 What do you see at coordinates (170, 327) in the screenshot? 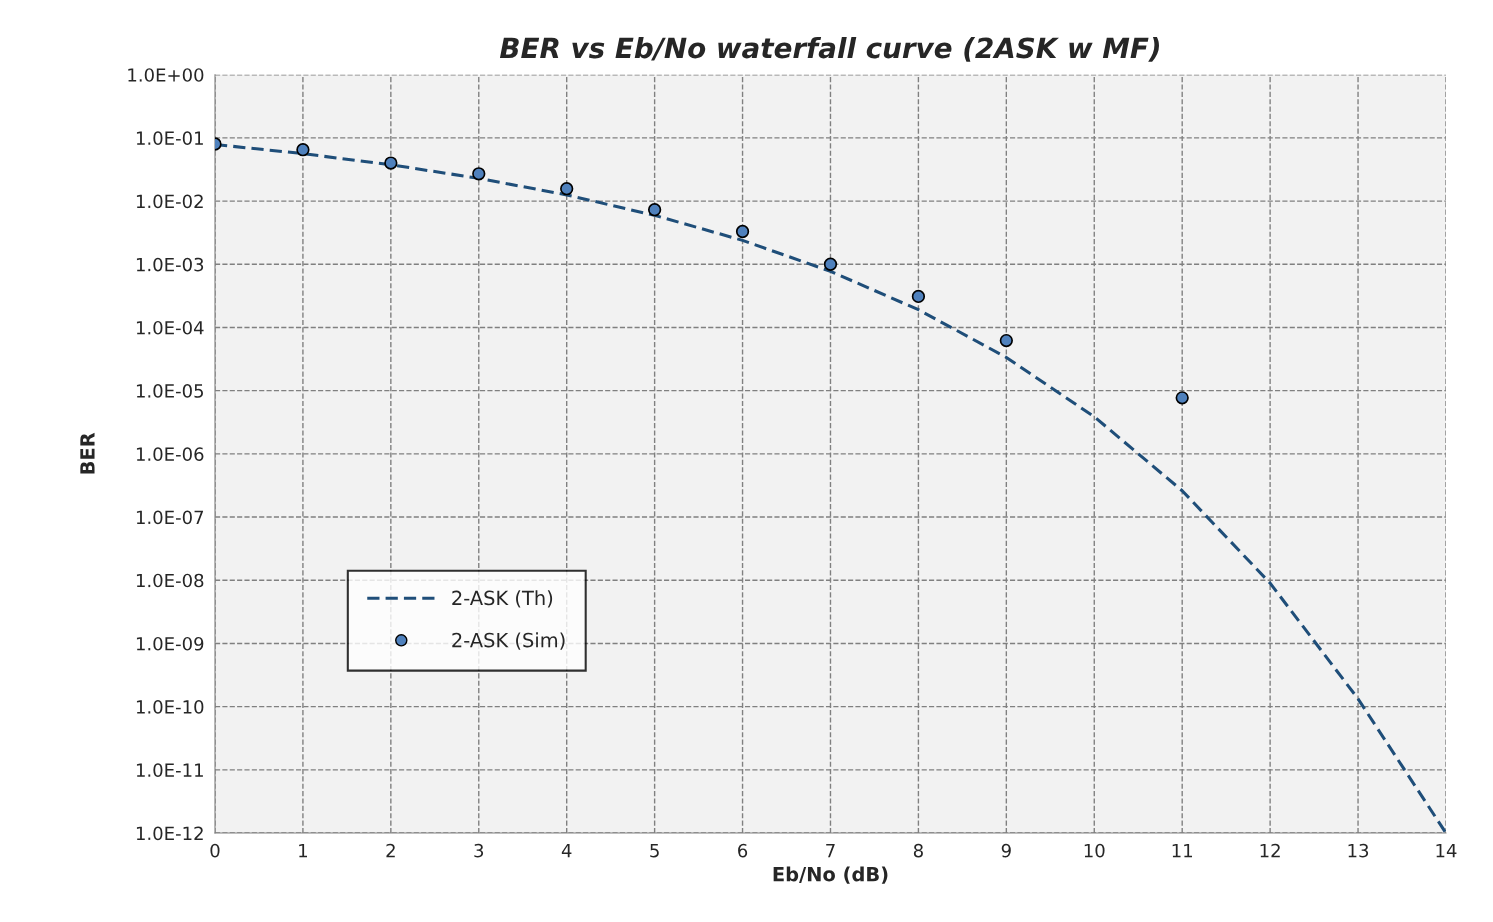
I see `y-tick-label: 1.0E-04` at bounding box center [170, 327].